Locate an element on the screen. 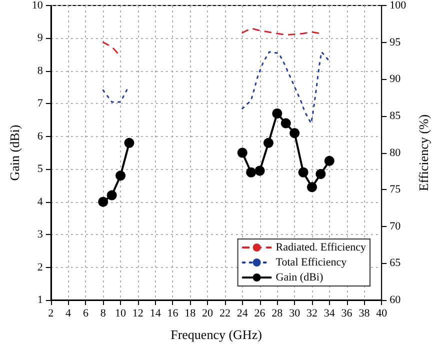 The image size is (438, 348). x-tick-label: 10 is located at coordinates (121, 314).